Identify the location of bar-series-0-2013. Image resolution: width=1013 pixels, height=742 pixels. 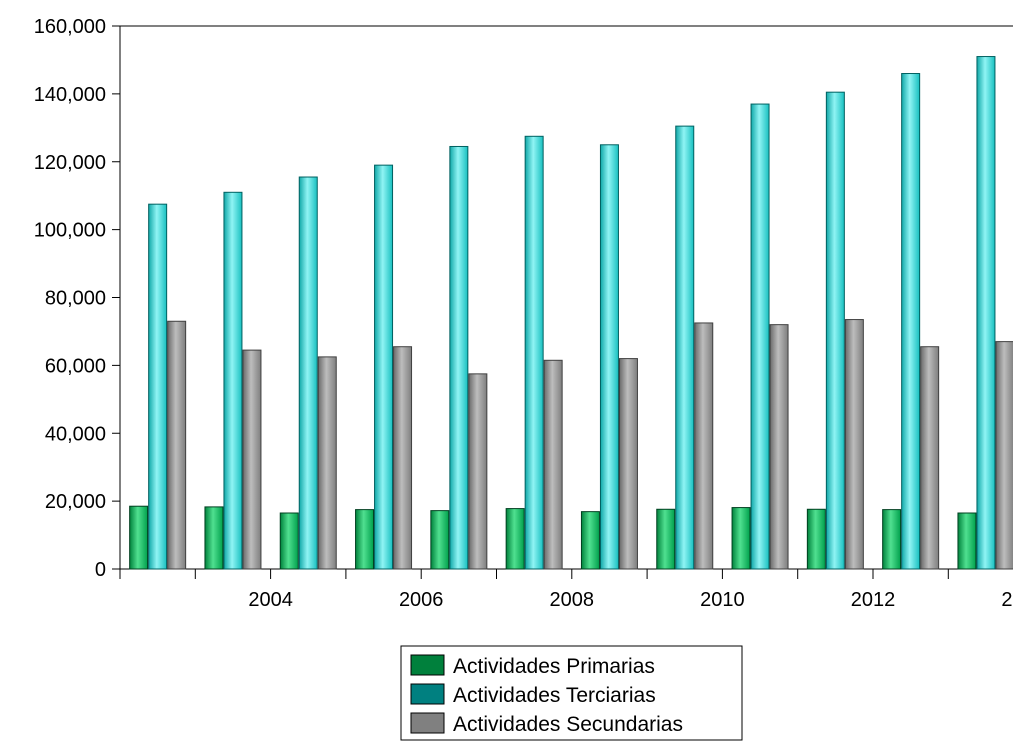
(892, 539).